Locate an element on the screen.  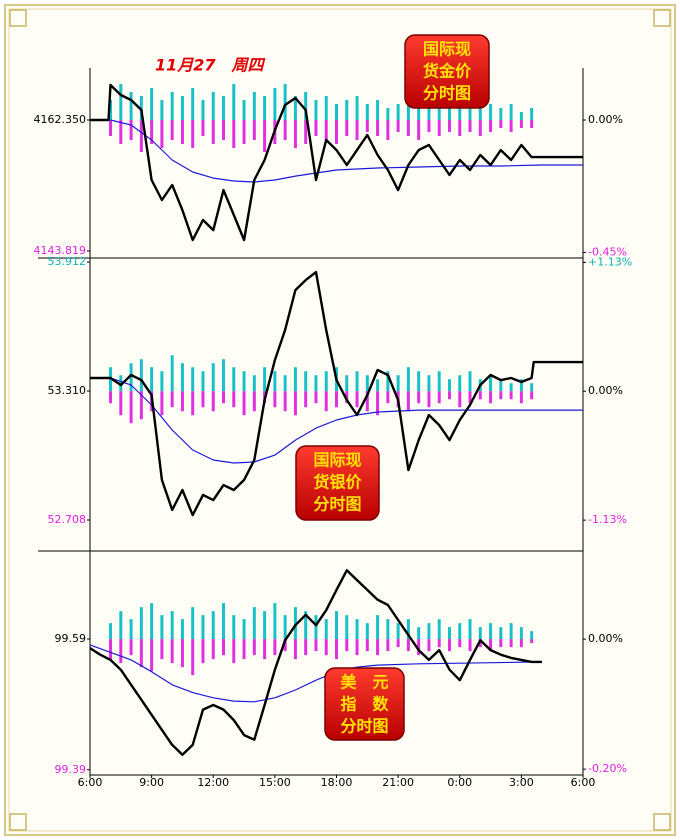
badge-text: 分时图 is located at coordinates (337, 504).